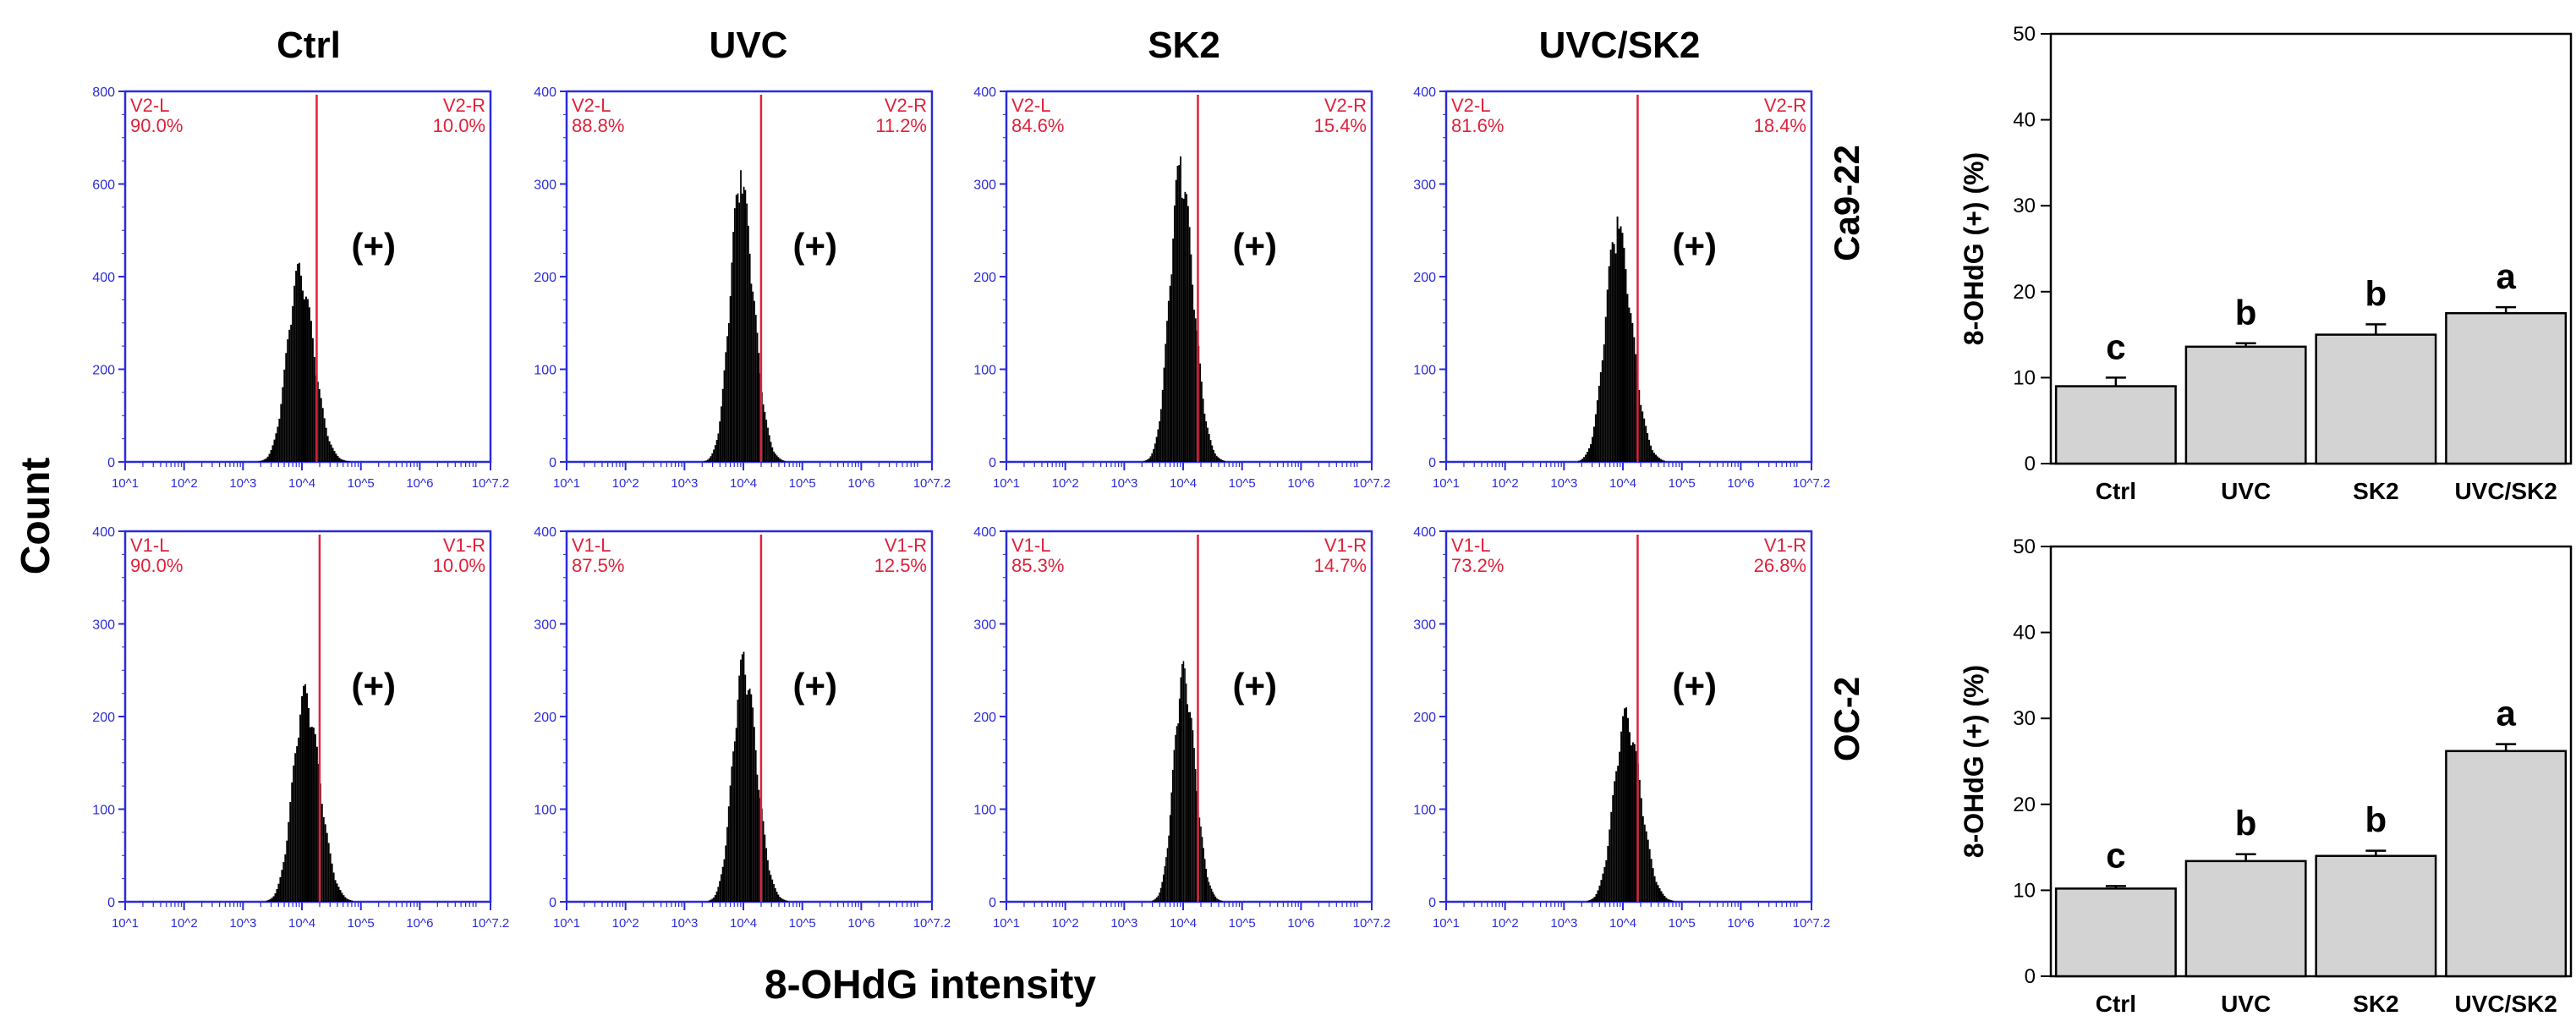 The height and width of the screenshot is (1027, 2576). What do you see at coordinates (103, 185) in the screenshot?
I see `histogram-y-tick-label: 600` at bounding box center [103, 185].